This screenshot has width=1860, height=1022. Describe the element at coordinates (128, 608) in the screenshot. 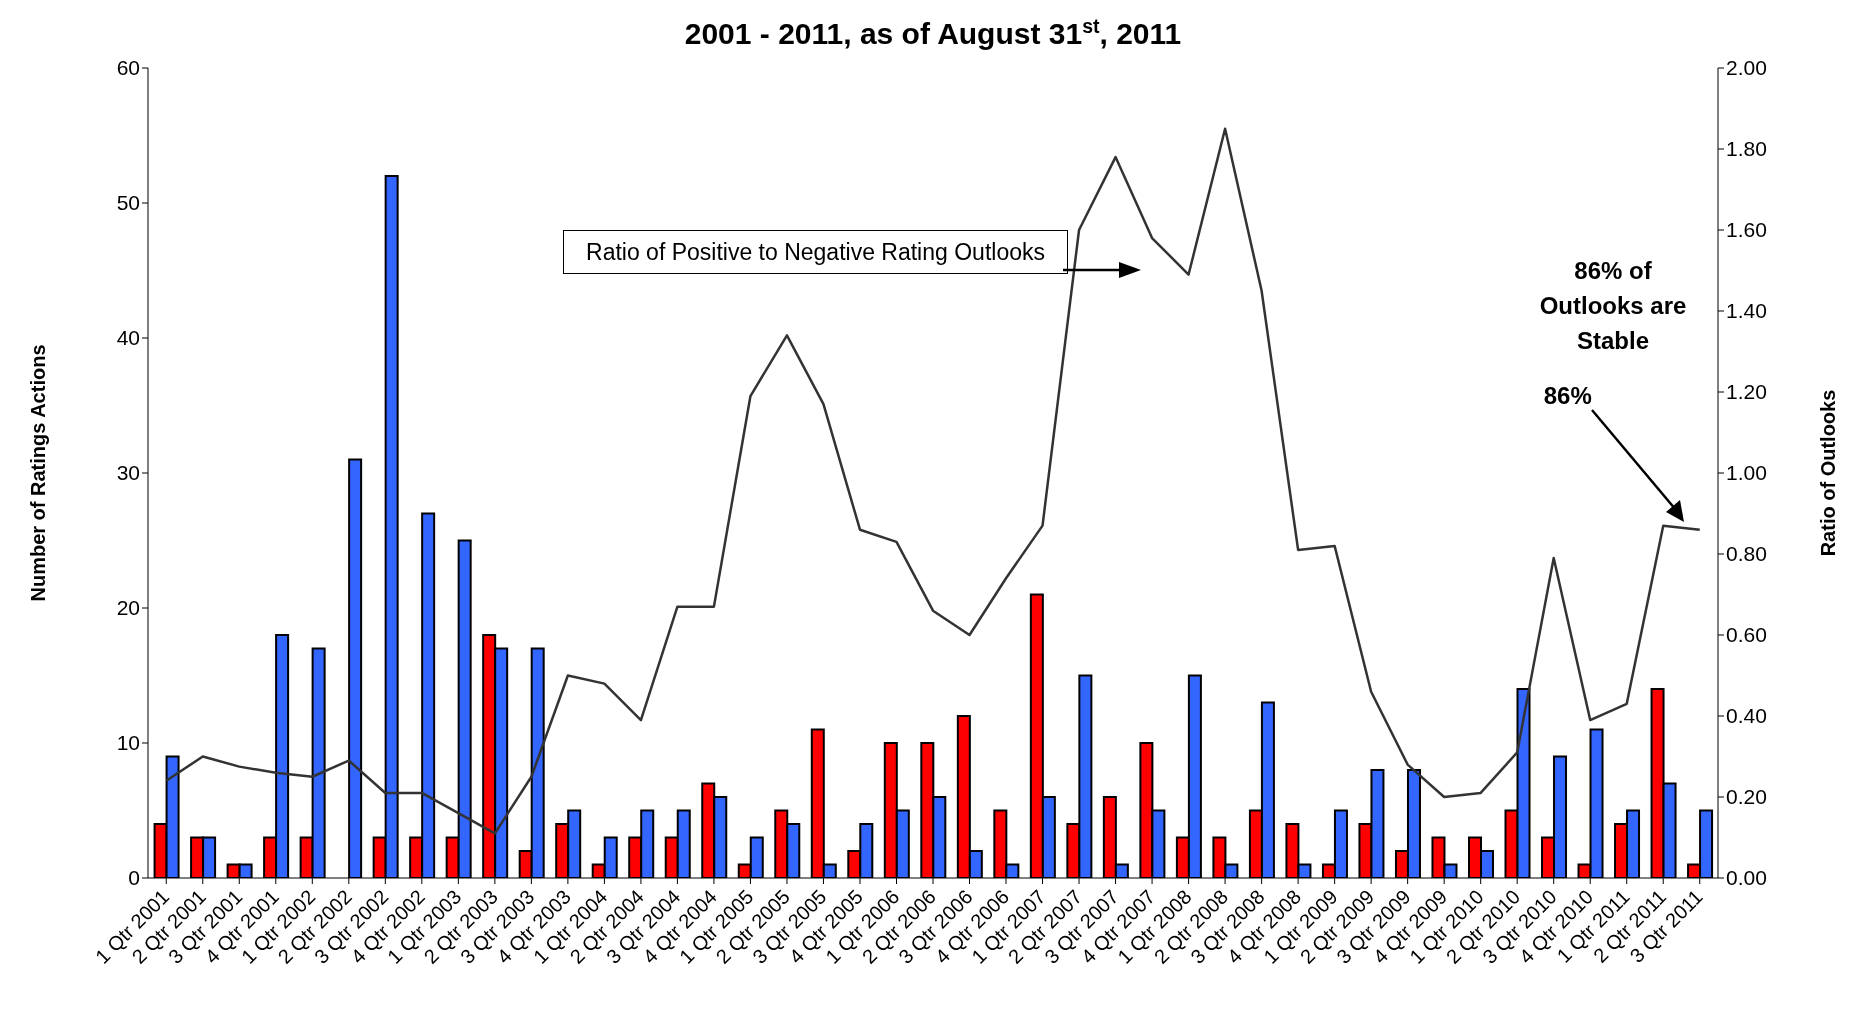

I see `y-tick-label: 20` at that location.